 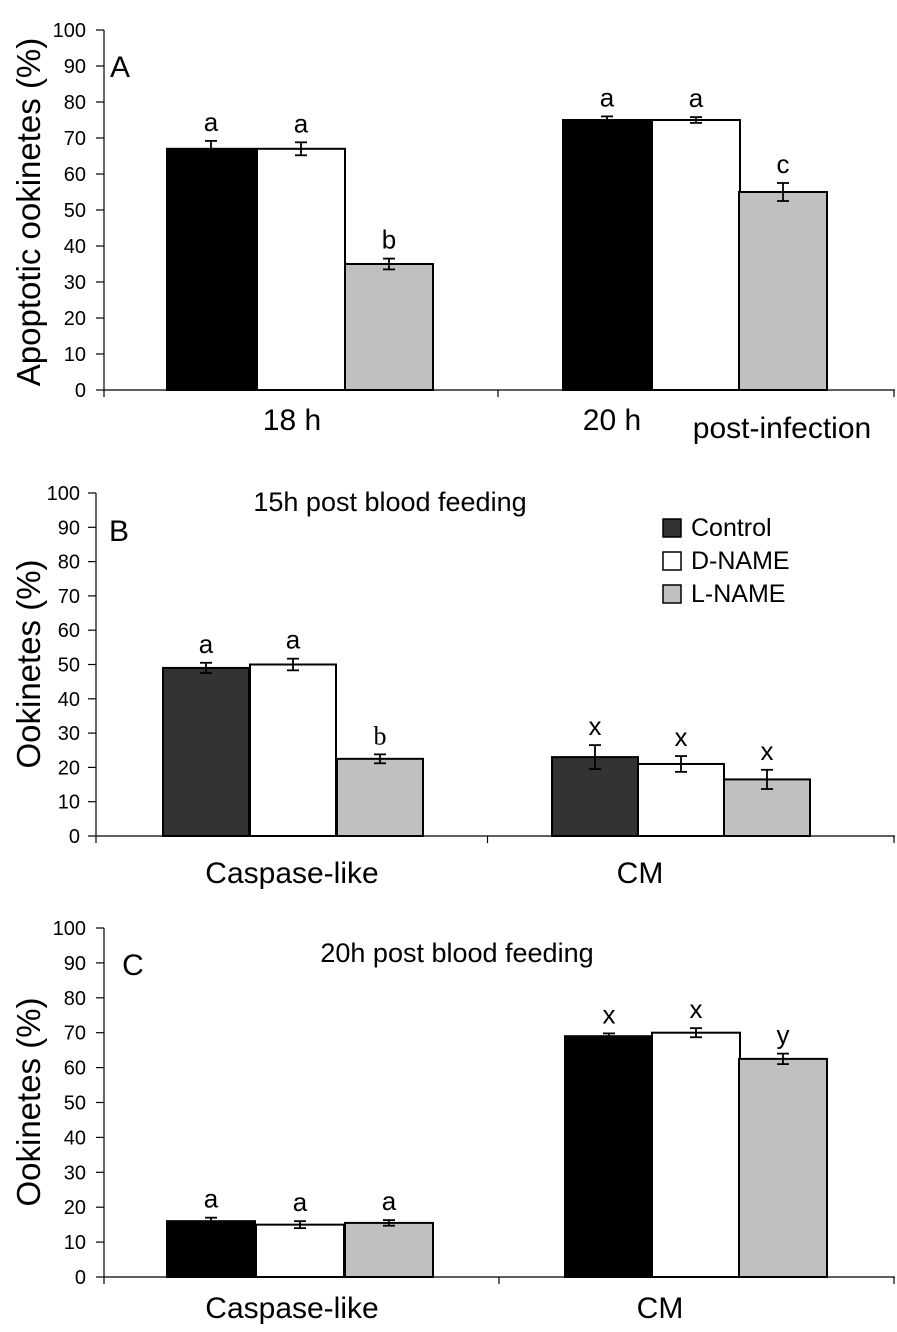 What do you see at coordinates (133, 965) in the screenshot?
I see `panel-label: C` at bounding box center [133, 965].